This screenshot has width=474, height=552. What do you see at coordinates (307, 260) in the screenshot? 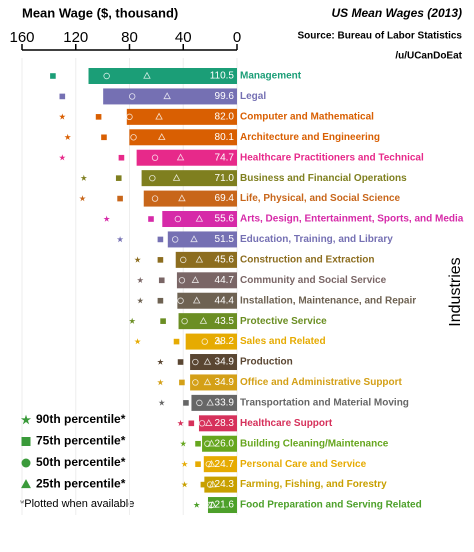
I see `category-label: Construction and Extraction` at bounding box center [307, 260].